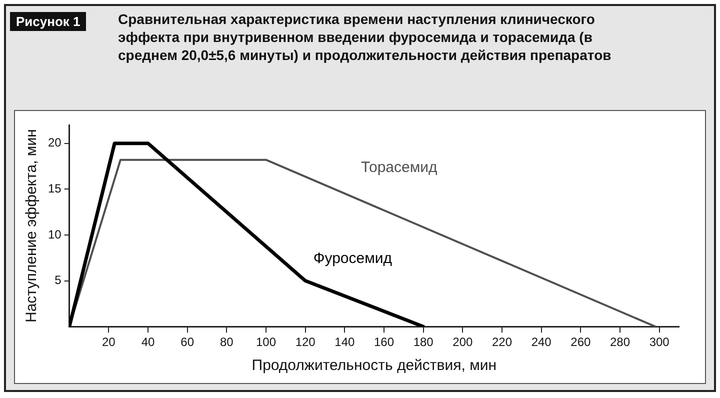 The height and width of the screenshot is (398, 720). What do you see at coordinates (365, 37) in the screenshot?
I see `chart-title: Сравнительная характеристика времени наступления клинического эффекта при внутривенном введении фуросемида и торасемида (в среднем 20,0±5,6 минуты) и продолжительности действия препаратов` at bounding box center [365, 37].